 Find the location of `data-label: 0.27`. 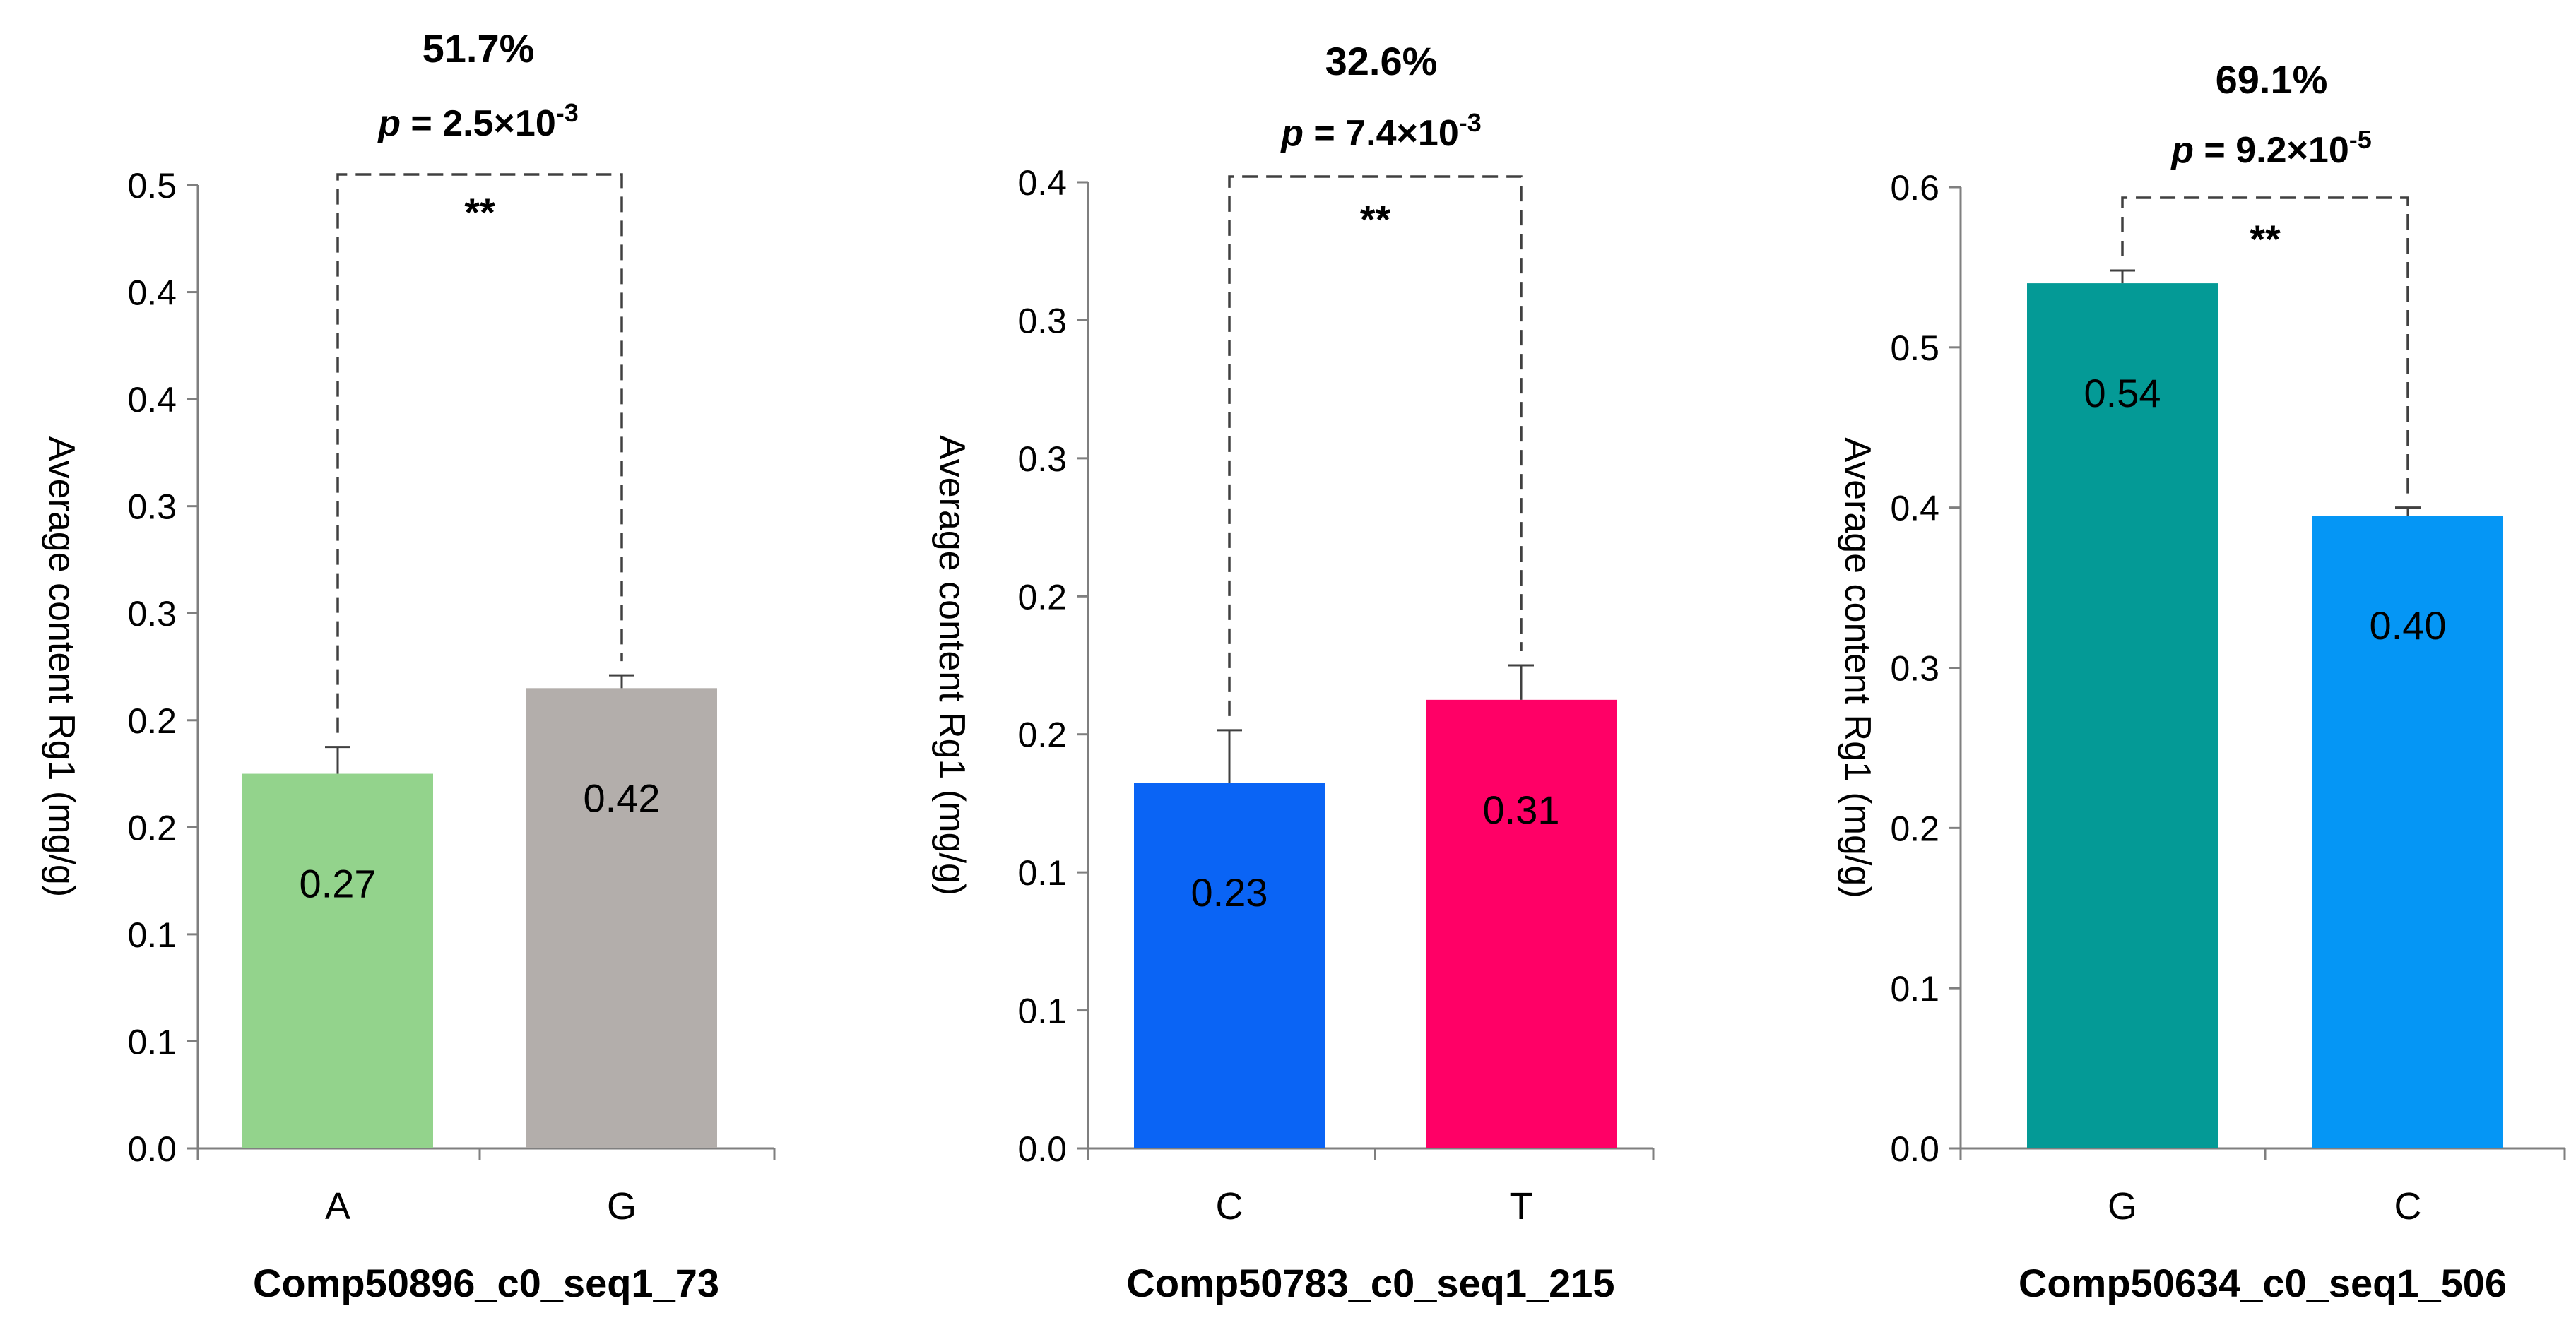

data-label: 0.27 is located at coordinates (338, 884).